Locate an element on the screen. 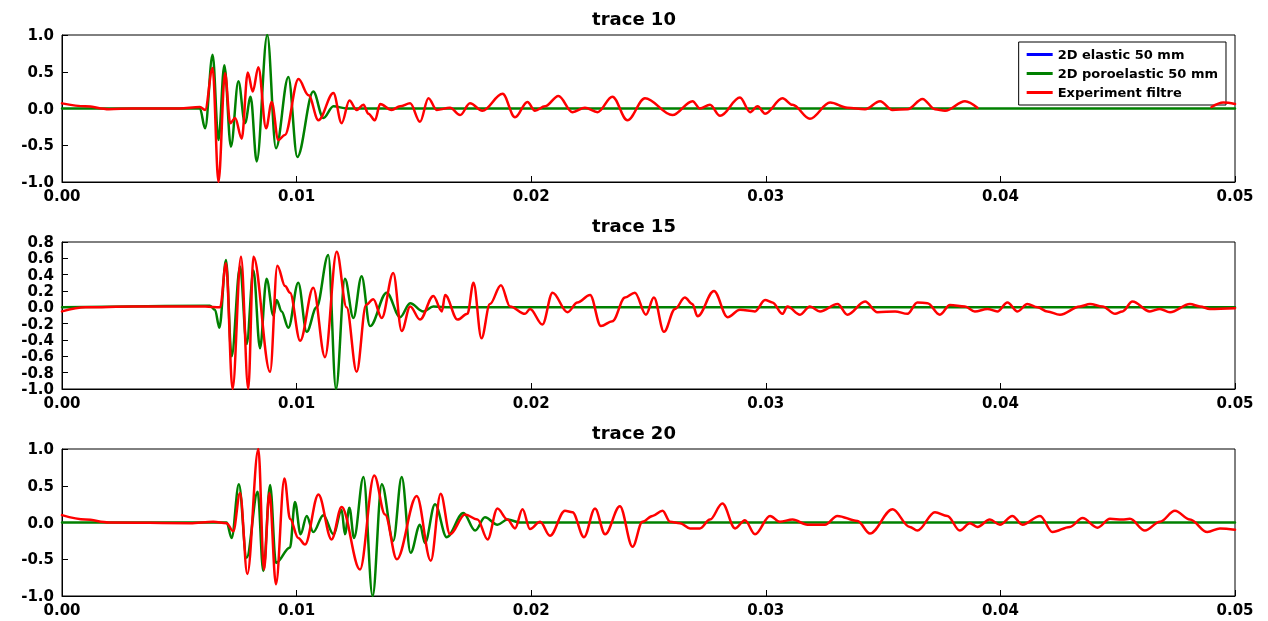 This screenshot has width=1268, height=621. legend-label: 2D poroelastic 50 mm is located at coordinates (1138, 73).